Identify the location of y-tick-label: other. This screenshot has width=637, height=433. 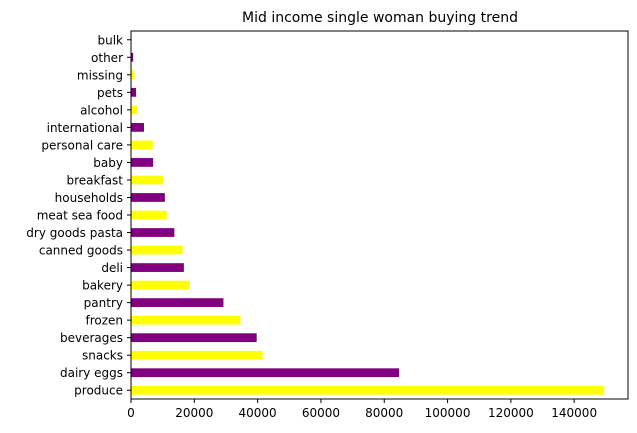
(107, 58).